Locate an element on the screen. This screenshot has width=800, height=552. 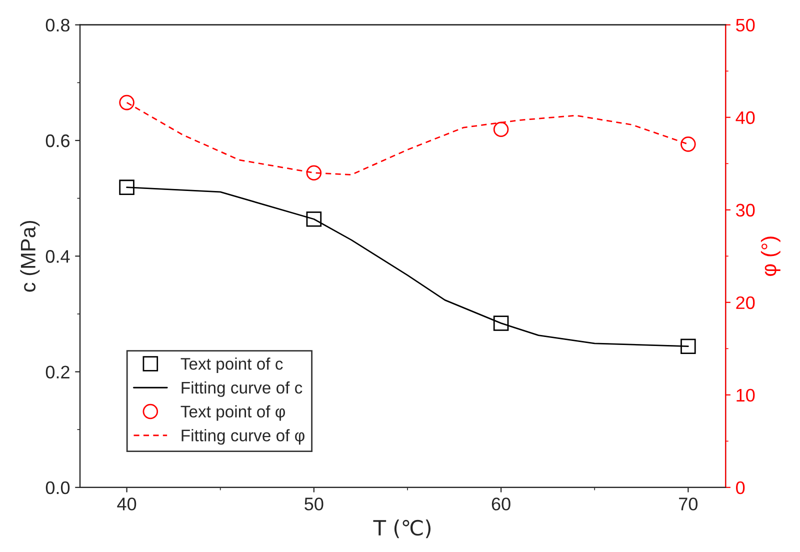
x-tick-label: 60 is located at coordinates (501, 504).